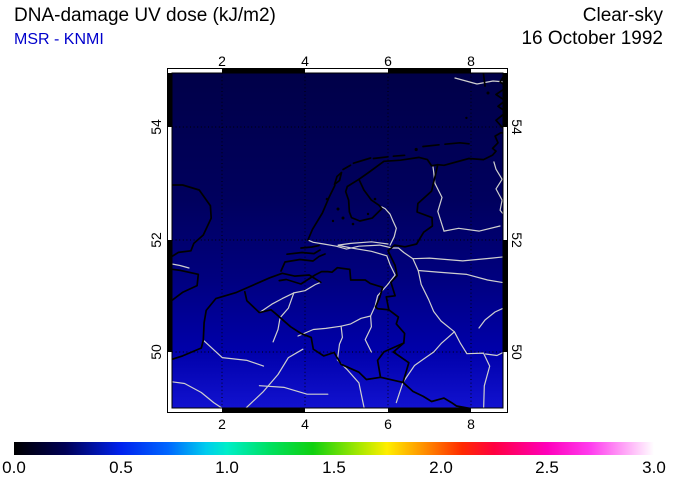 The height and width of the screenshot is (480, 676). I want to click on latitude-tick-label-left: 50, so click(156, 352).